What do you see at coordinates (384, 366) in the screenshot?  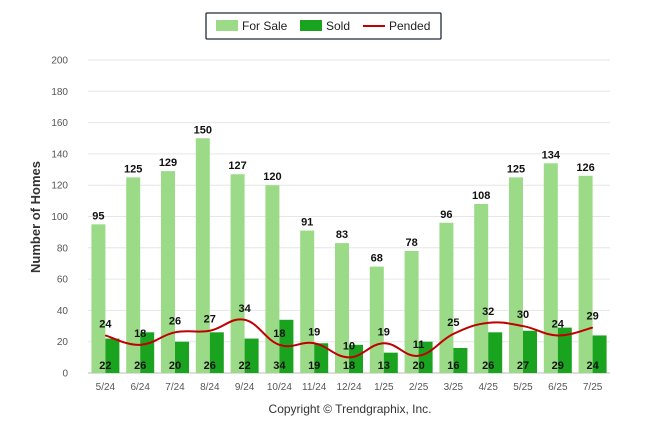 I see `data-label-sold: 13` at bounding box center [384, 366].